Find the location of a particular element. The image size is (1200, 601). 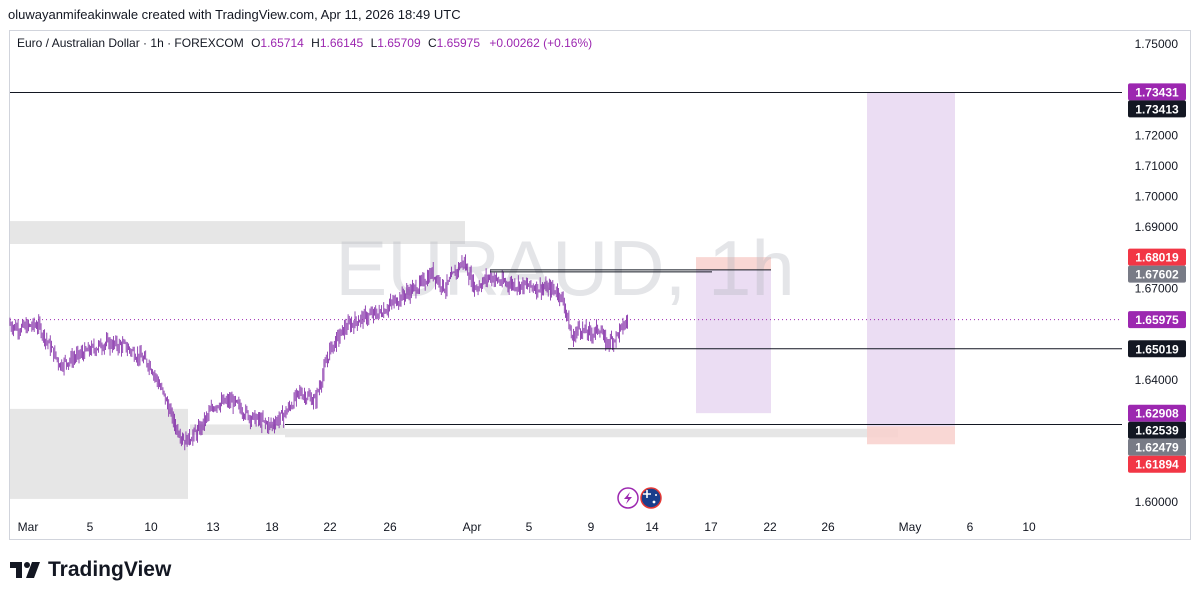

y-tick-6: 1.67000 is located at coordinates (1157, 288).